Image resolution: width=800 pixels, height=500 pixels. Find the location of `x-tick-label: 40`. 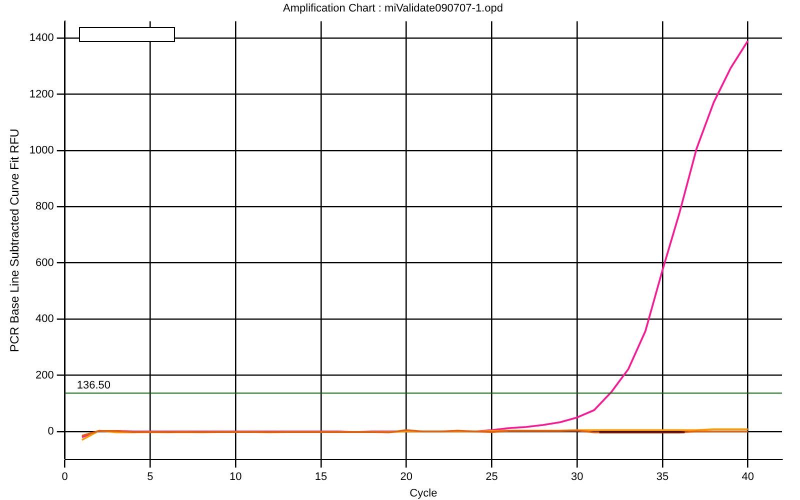

x-tick-label: 40 is located at coordinates (748, 477).